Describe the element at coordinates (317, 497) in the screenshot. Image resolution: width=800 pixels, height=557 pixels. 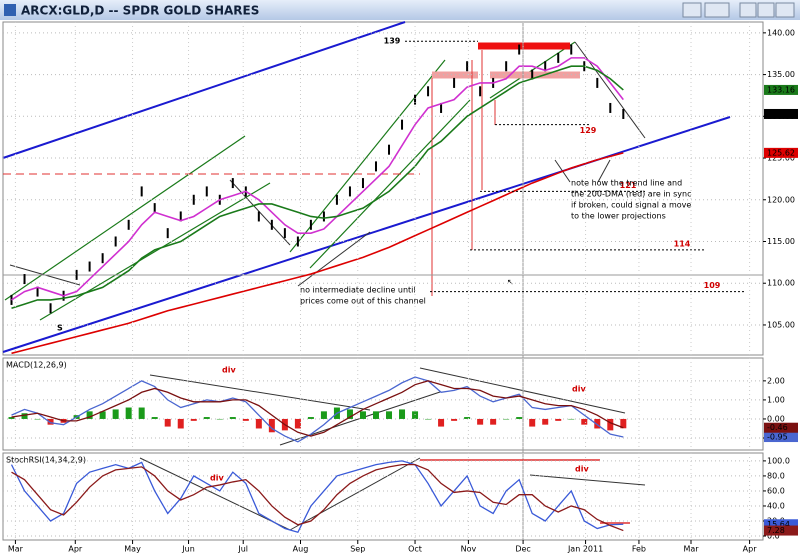
I see `series-line` at that location.